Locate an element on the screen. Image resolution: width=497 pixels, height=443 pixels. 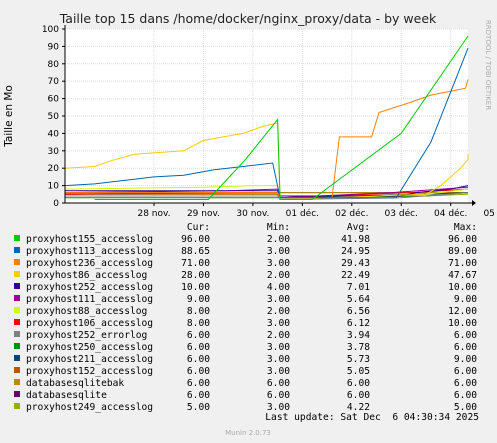
y-tick-label-7: 70 is located at coordinates (54, 82).